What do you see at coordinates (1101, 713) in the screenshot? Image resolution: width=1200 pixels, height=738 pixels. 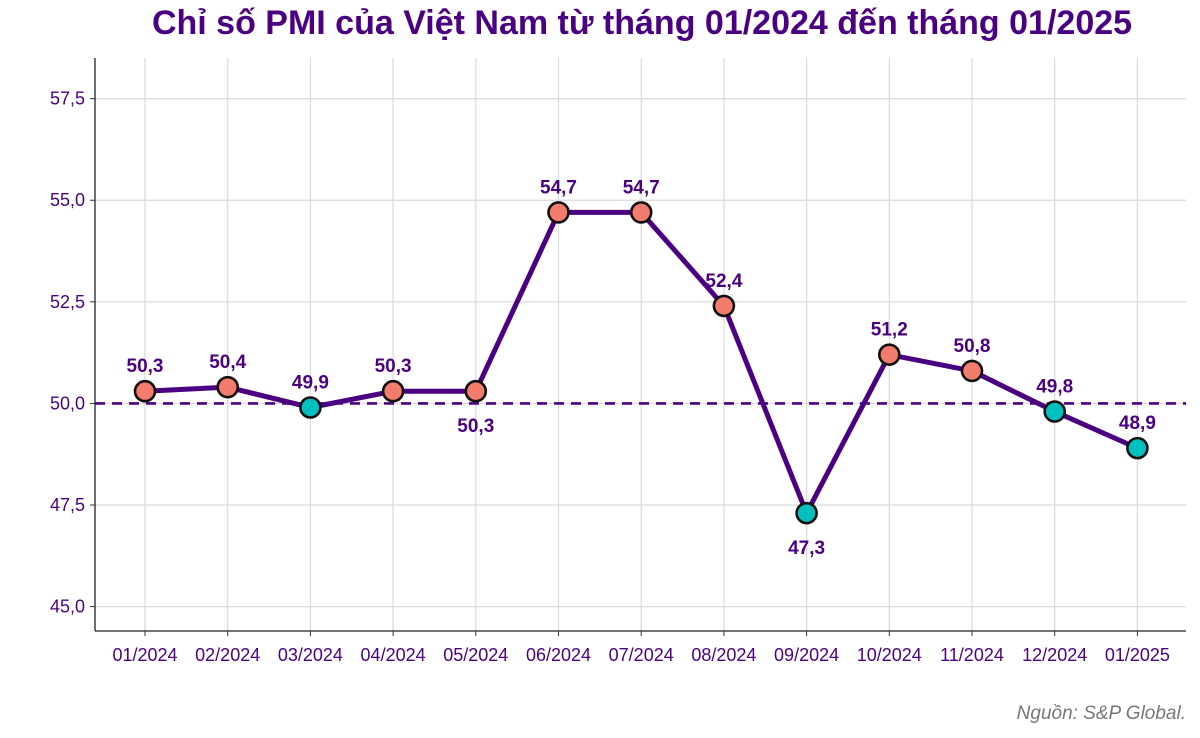 I see `source-note: Nguồn: S&P Global.` at bounding box center [1101, 713].